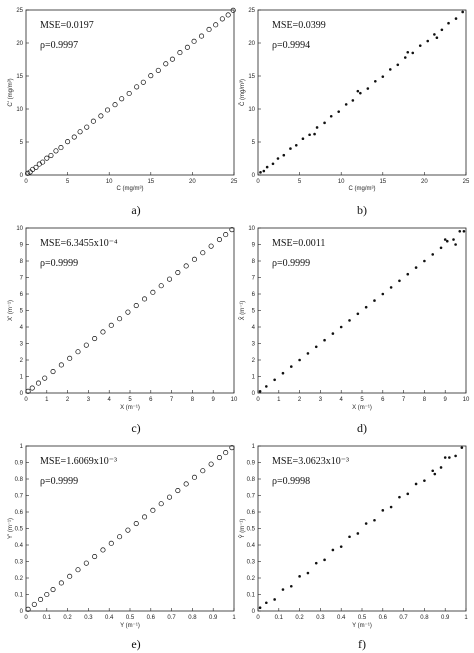  What do you see at coordinates (310, 461) in the screenshot?
I see `mse-annotation: MSE=3.0623x10⁻³` at bounding box center [310, 461].